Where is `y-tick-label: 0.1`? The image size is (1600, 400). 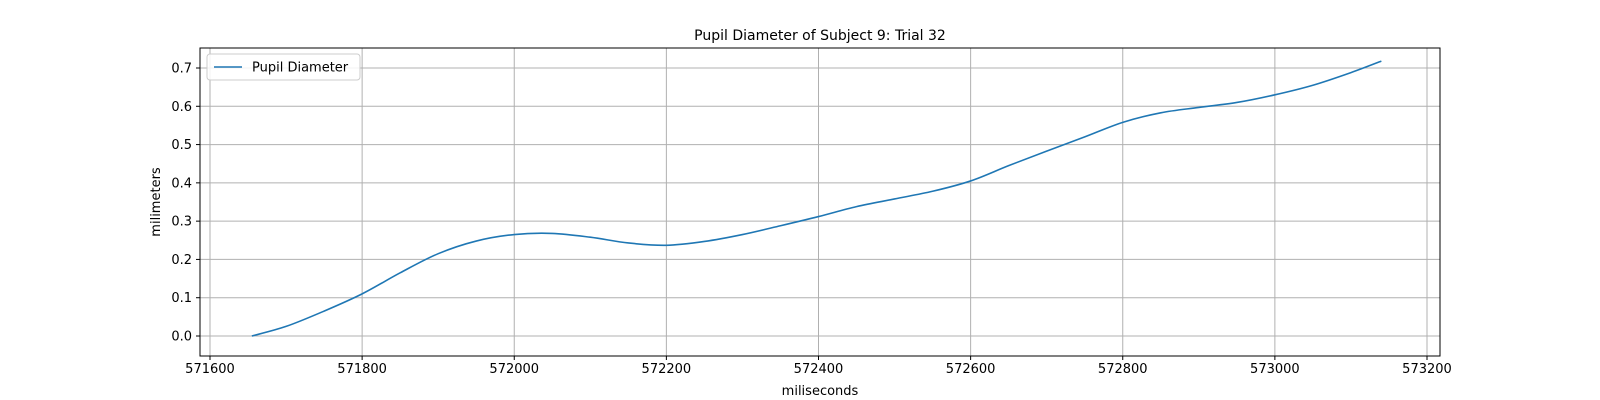 y-tick-label: 0.1 is located at coordinates (181, 298).